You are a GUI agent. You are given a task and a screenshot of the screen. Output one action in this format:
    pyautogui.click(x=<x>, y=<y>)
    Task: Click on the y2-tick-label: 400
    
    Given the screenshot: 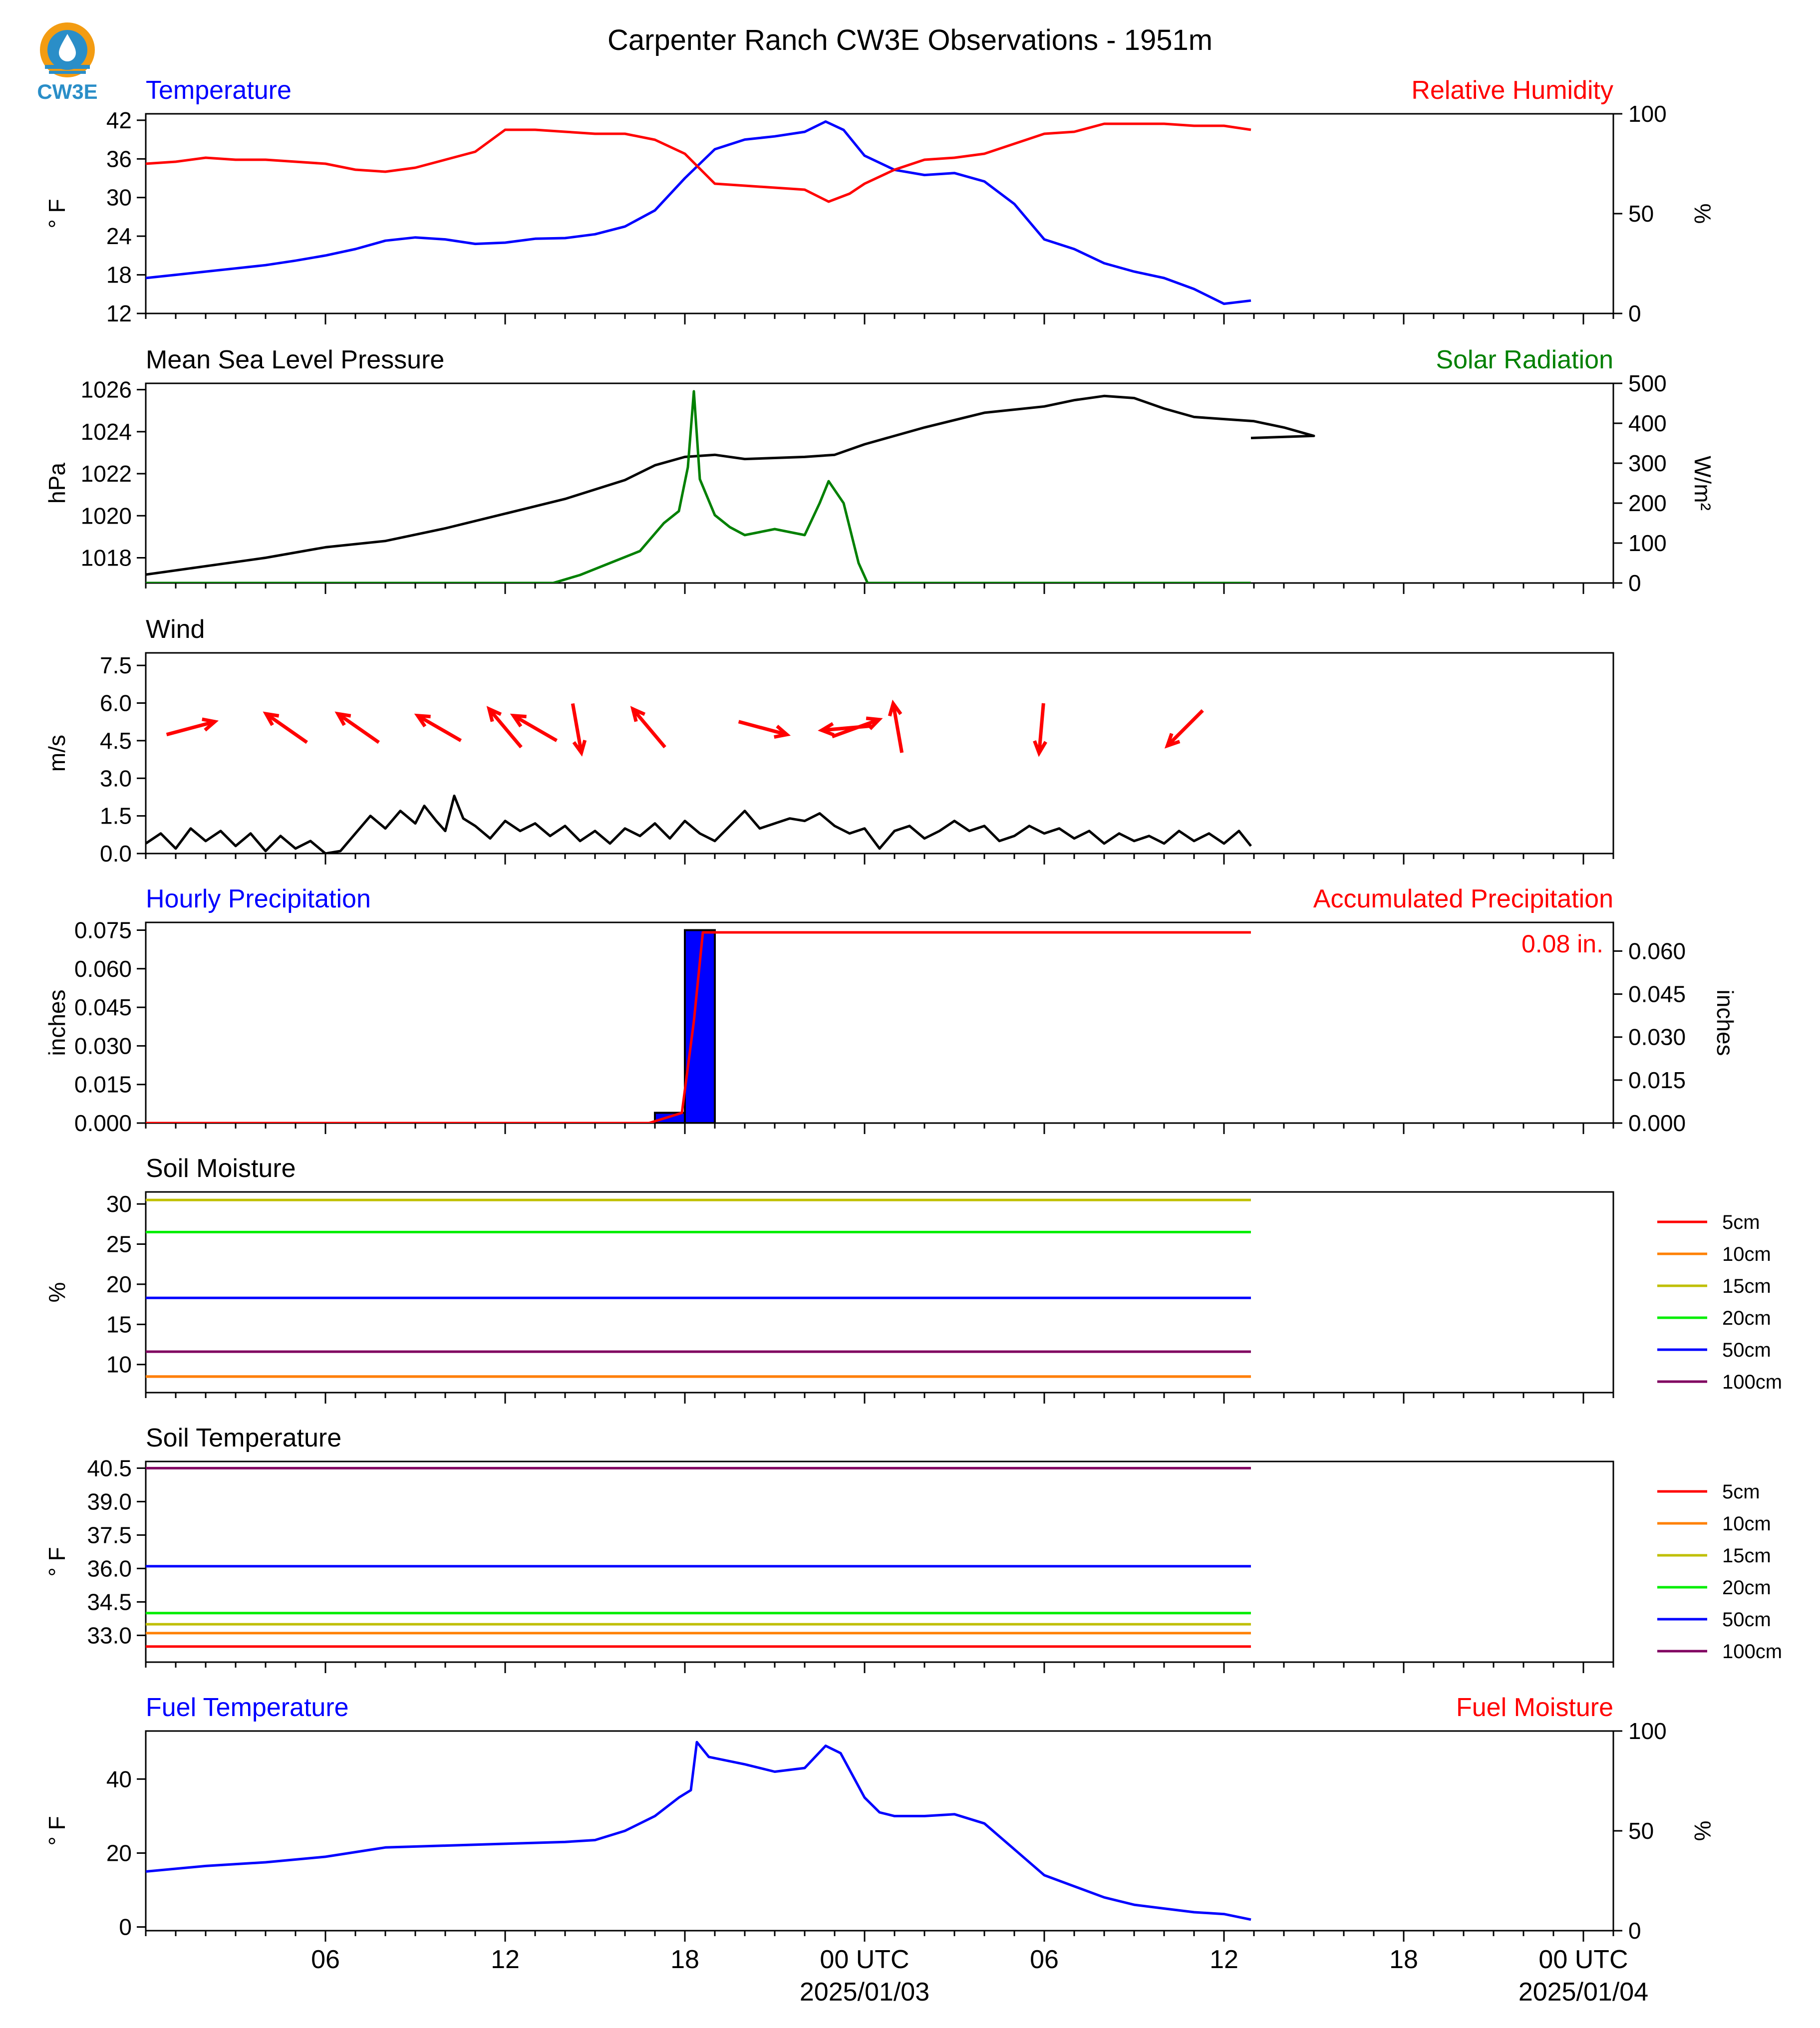 What is the action you would take?
    pyautogui.click(x=1647, y=423)
    